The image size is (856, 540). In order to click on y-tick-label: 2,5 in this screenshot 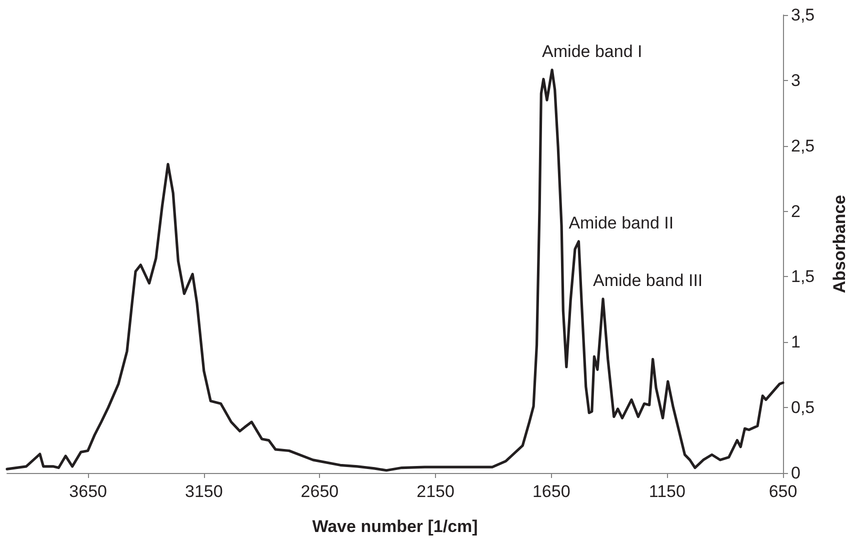, I will do `click(803, 146)`.